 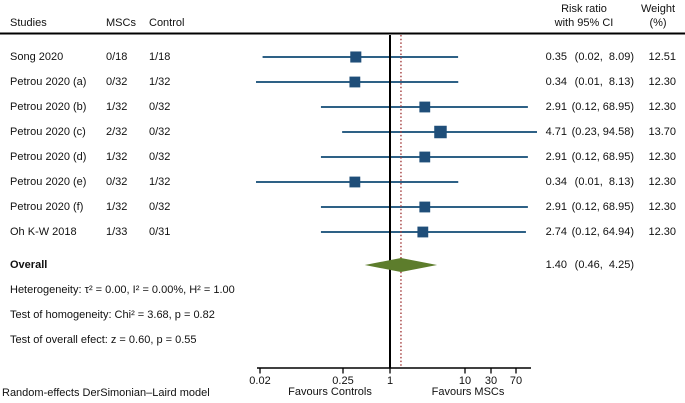 I want to click on column-header-mscs: MSCs, so click(x=121, y=23).